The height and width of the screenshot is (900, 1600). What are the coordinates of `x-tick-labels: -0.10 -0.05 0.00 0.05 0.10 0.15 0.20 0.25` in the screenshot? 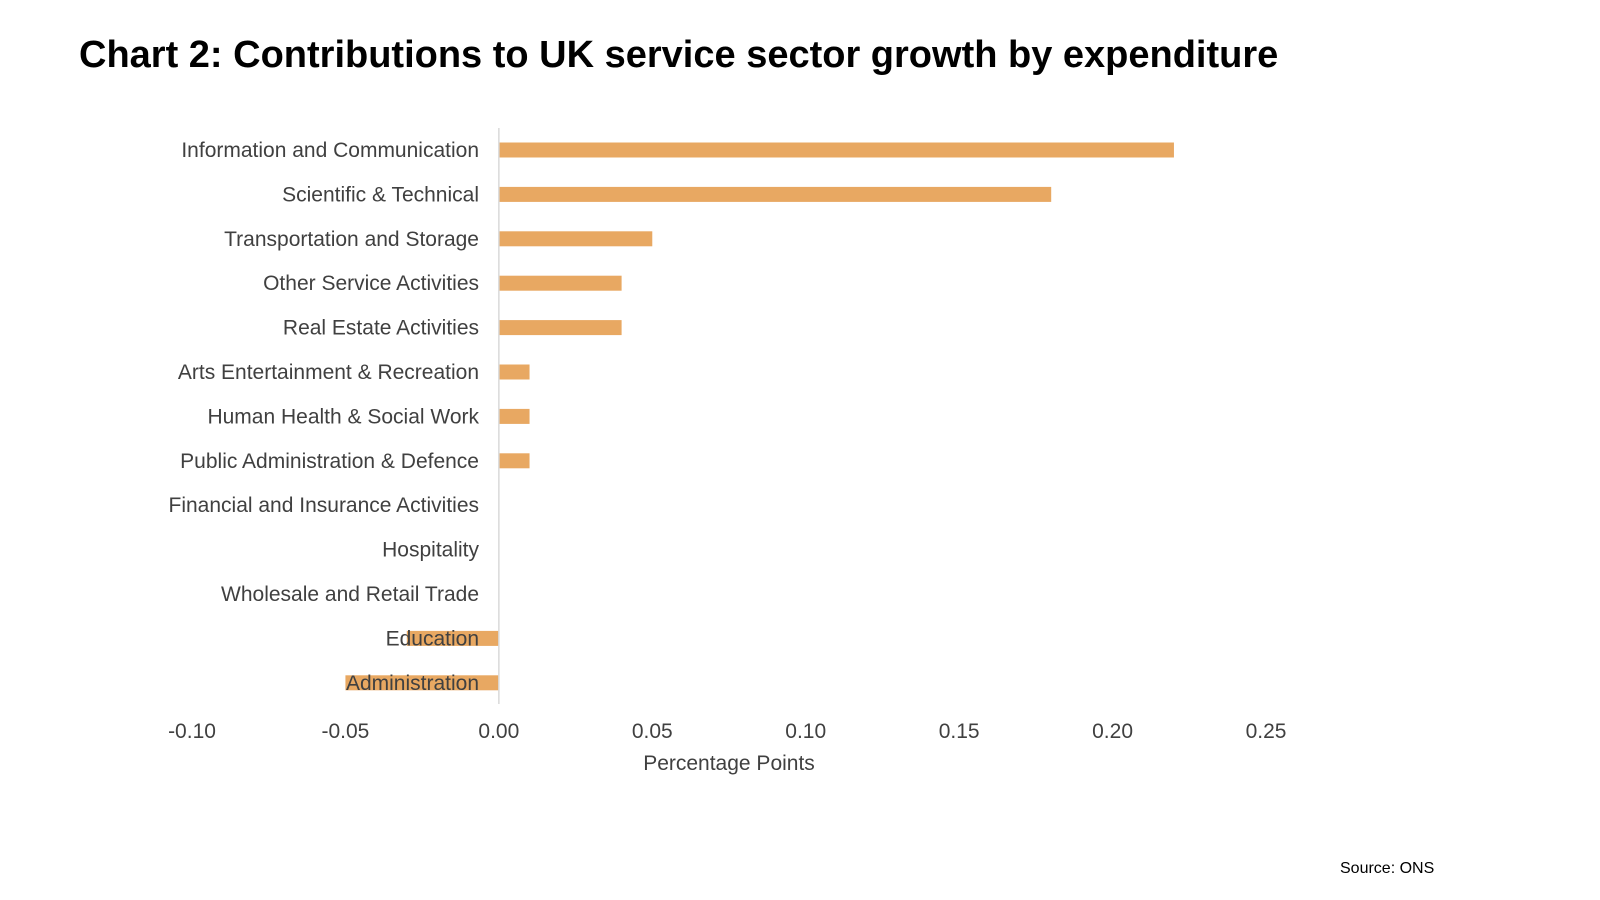 It's located at (727, 731).